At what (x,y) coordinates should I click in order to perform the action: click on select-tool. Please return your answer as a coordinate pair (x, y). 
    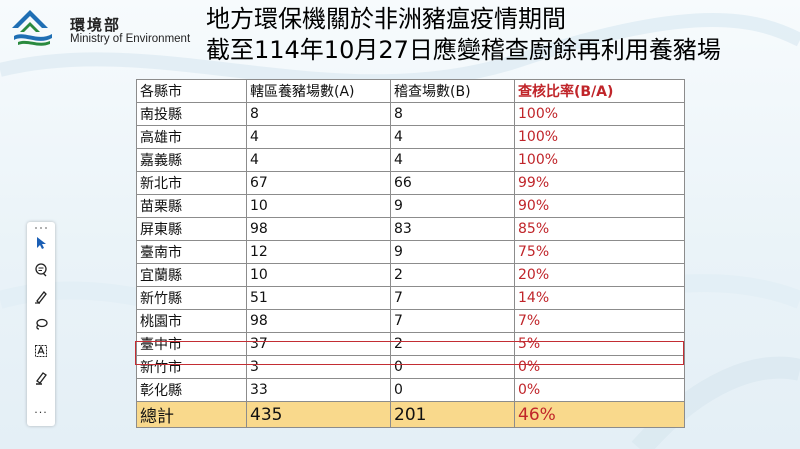
    Looking at the image, I should click on (41, 243).